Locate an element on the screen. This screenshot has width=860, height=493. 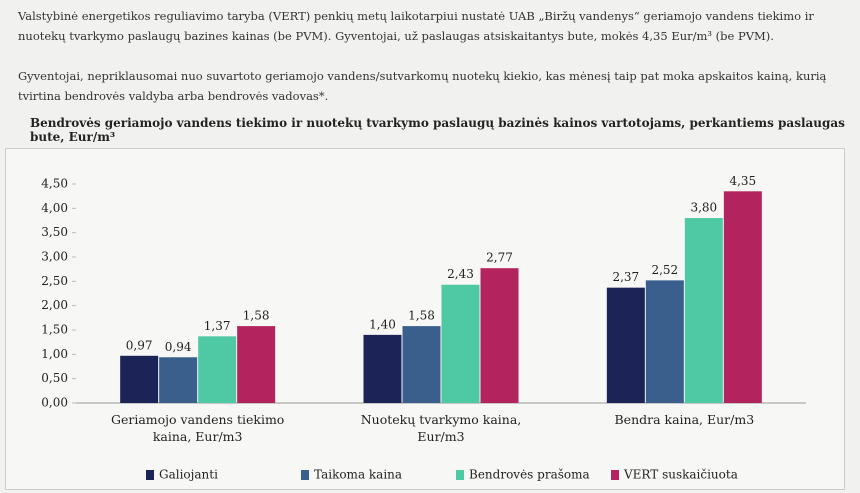
value-label: 4,35 is located at coordinates (742, 181).